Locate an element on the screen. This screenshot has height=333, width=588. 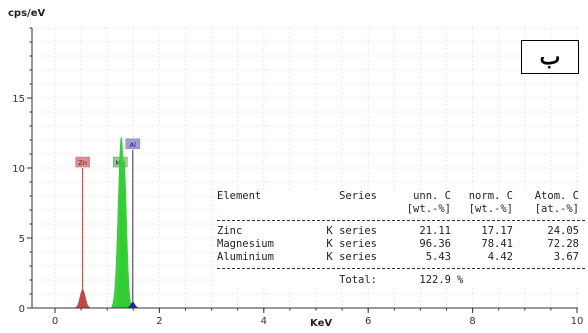
x-tick-label: 6 is located at coordinates (368, 321).